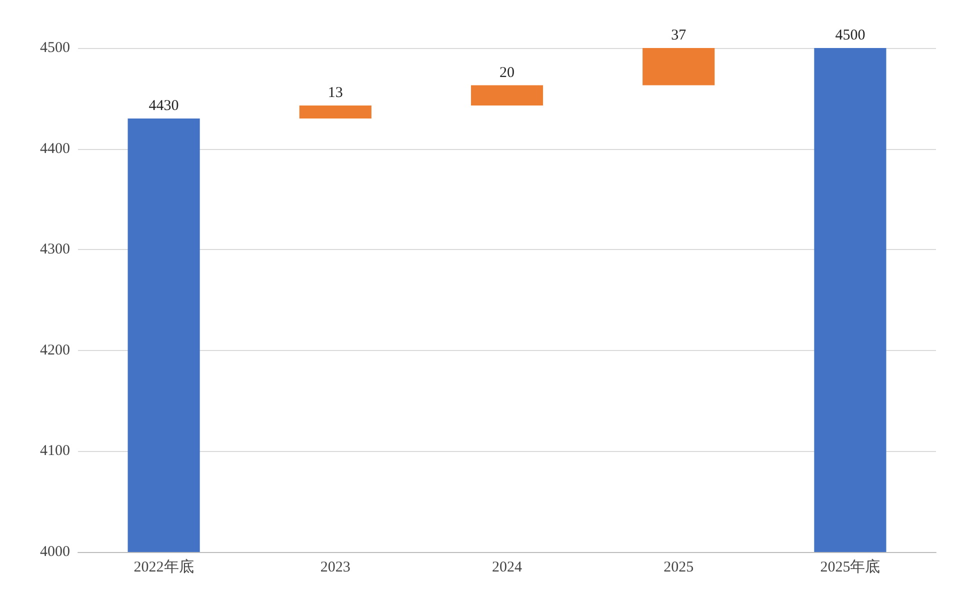  What do you see at coordinates (163, 106) in the screenshot?
I see `data-label: 4430` at bounding box center [163, 106].